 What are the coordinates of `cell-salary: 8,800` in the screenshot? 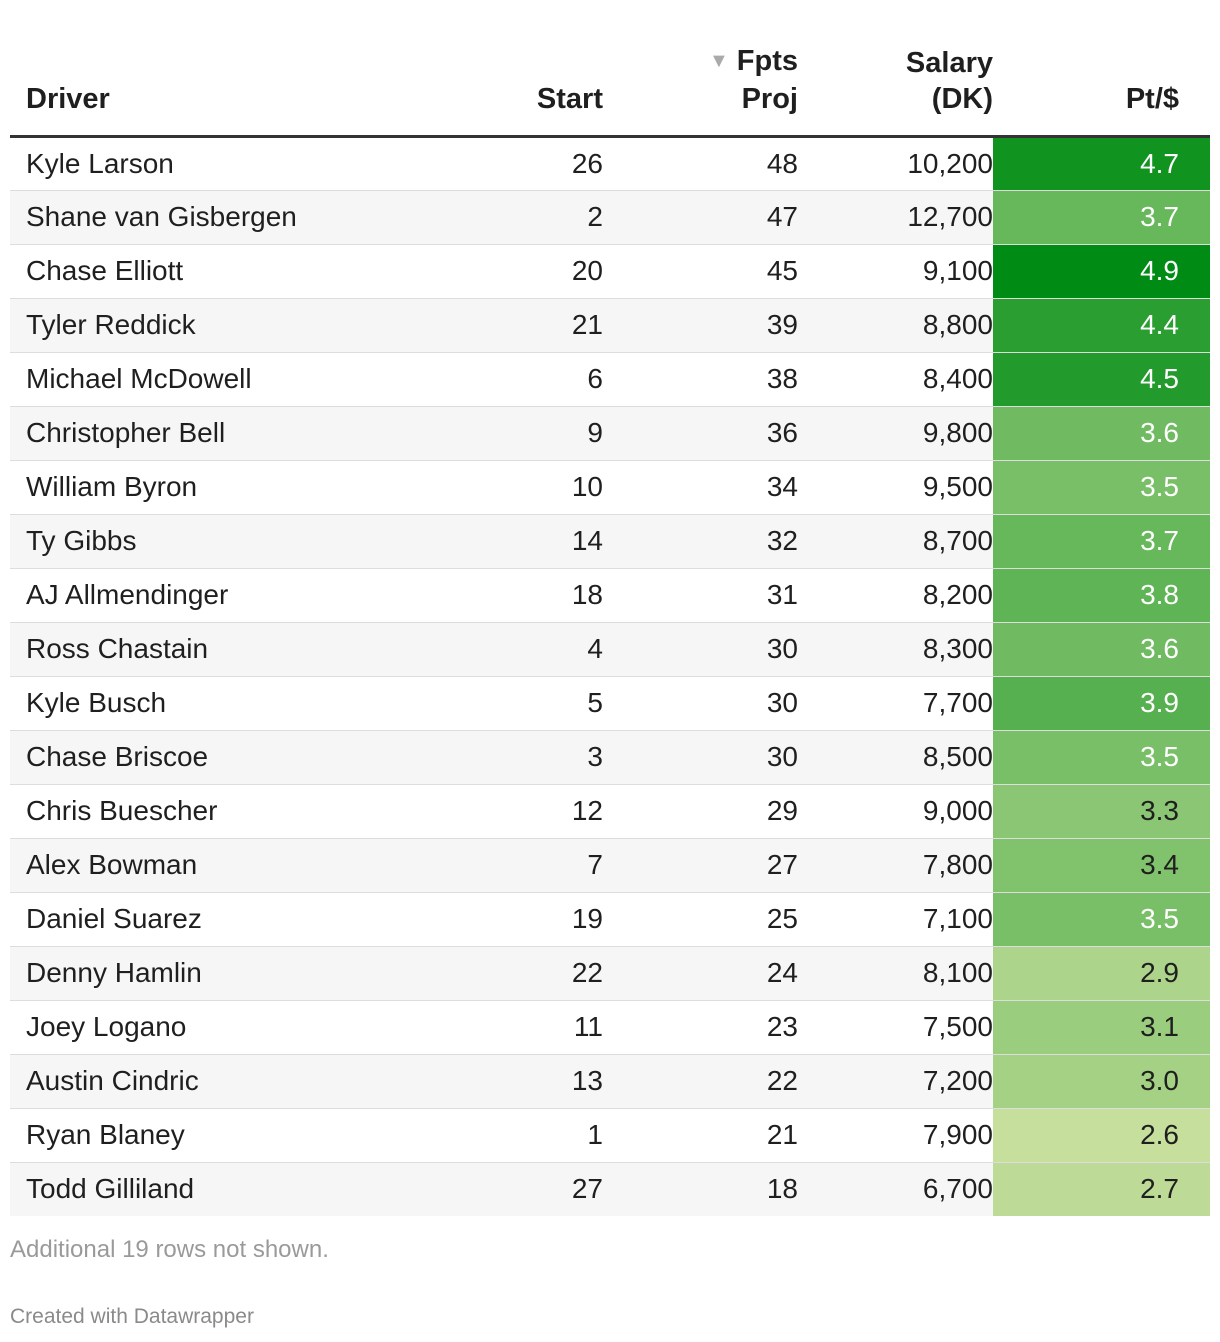 It's located at (895, 325).